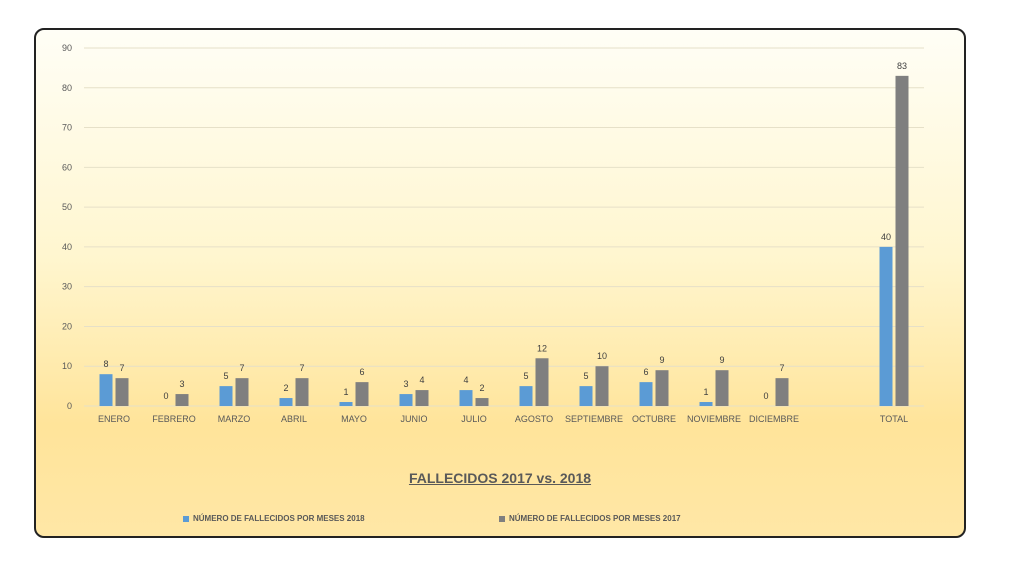 The height and width of the screenshot is (576, 1024). What do you see at coordinates (354, 419) in the screenshot?
I see `category-label: MAYO` at bounding box center [354, 419].